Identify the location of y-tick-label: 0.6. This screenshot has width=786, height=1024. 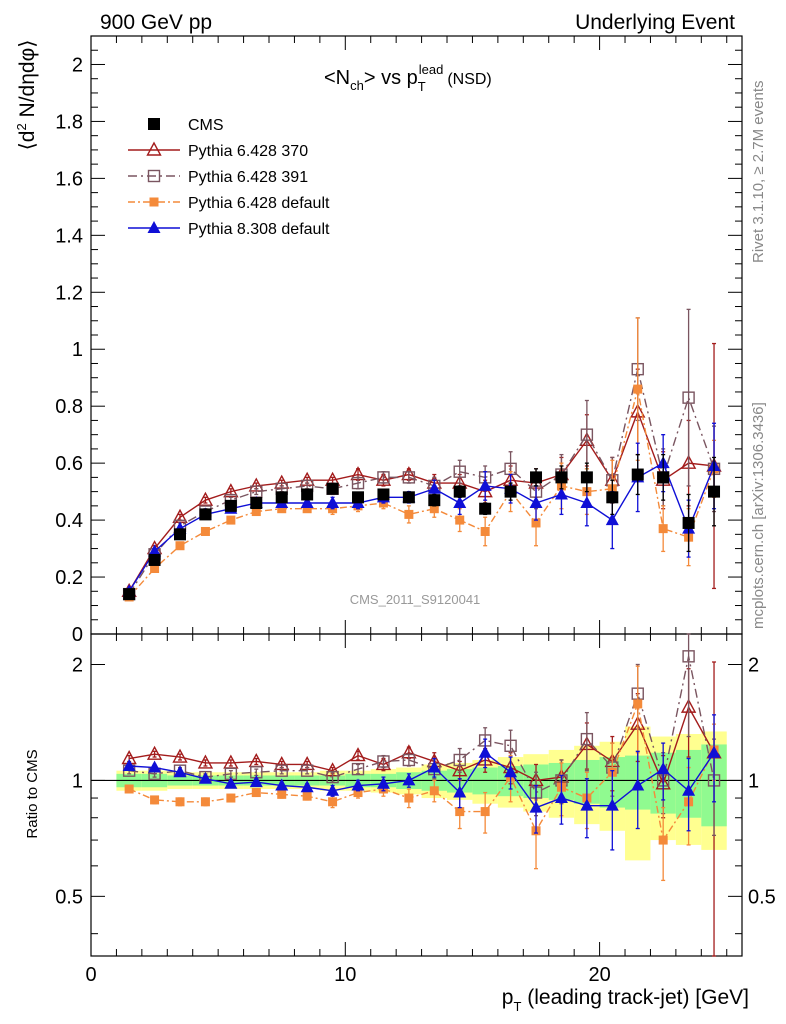
(69, 464).